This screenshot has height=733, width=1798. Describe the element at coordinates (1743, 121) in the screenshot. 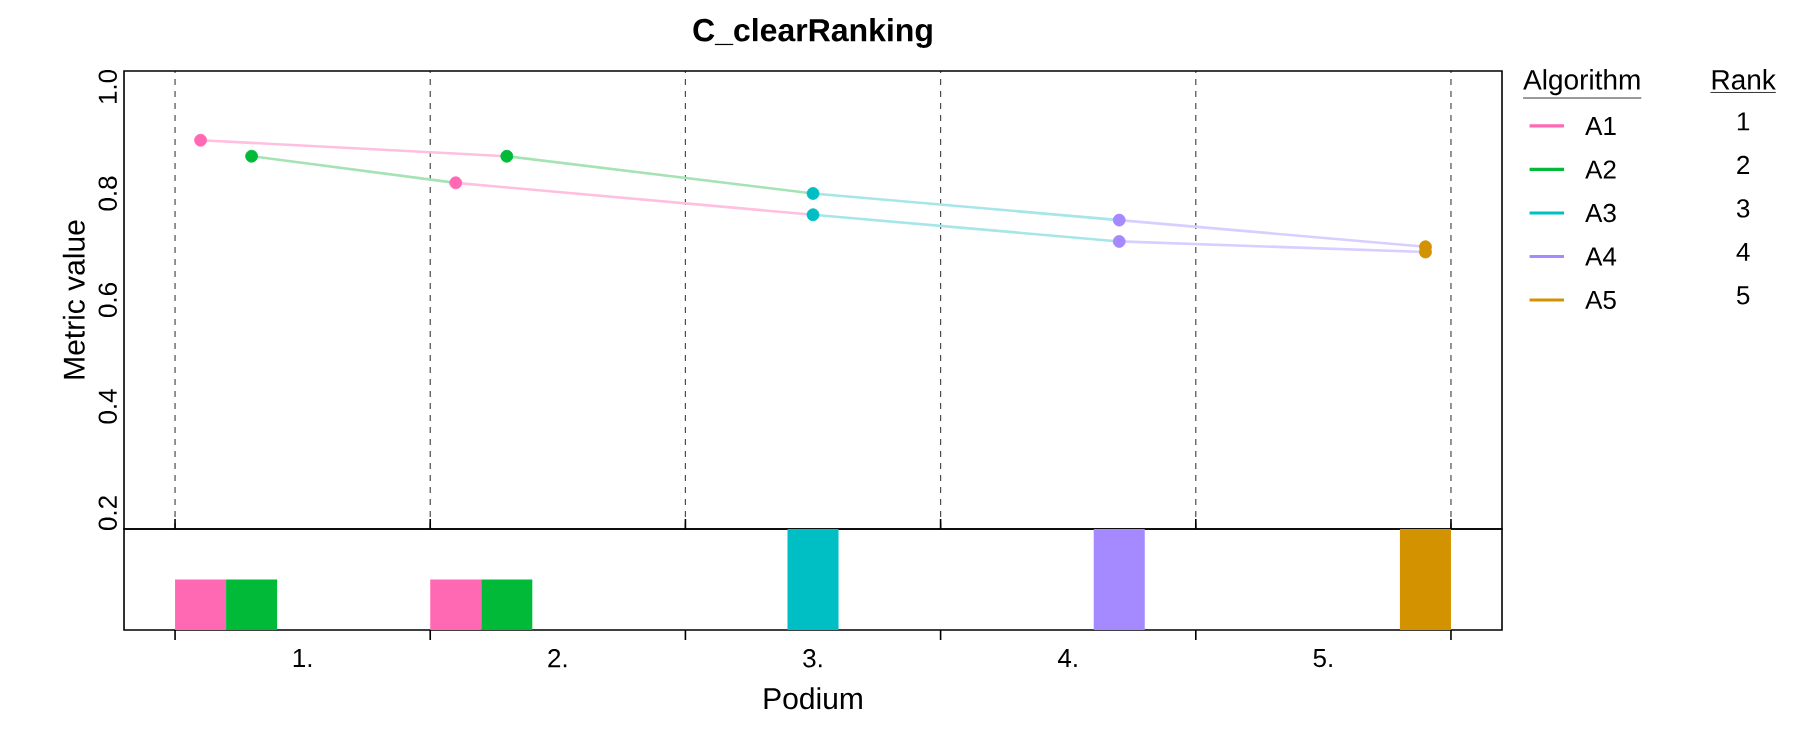

I see `text: 1` at that location.